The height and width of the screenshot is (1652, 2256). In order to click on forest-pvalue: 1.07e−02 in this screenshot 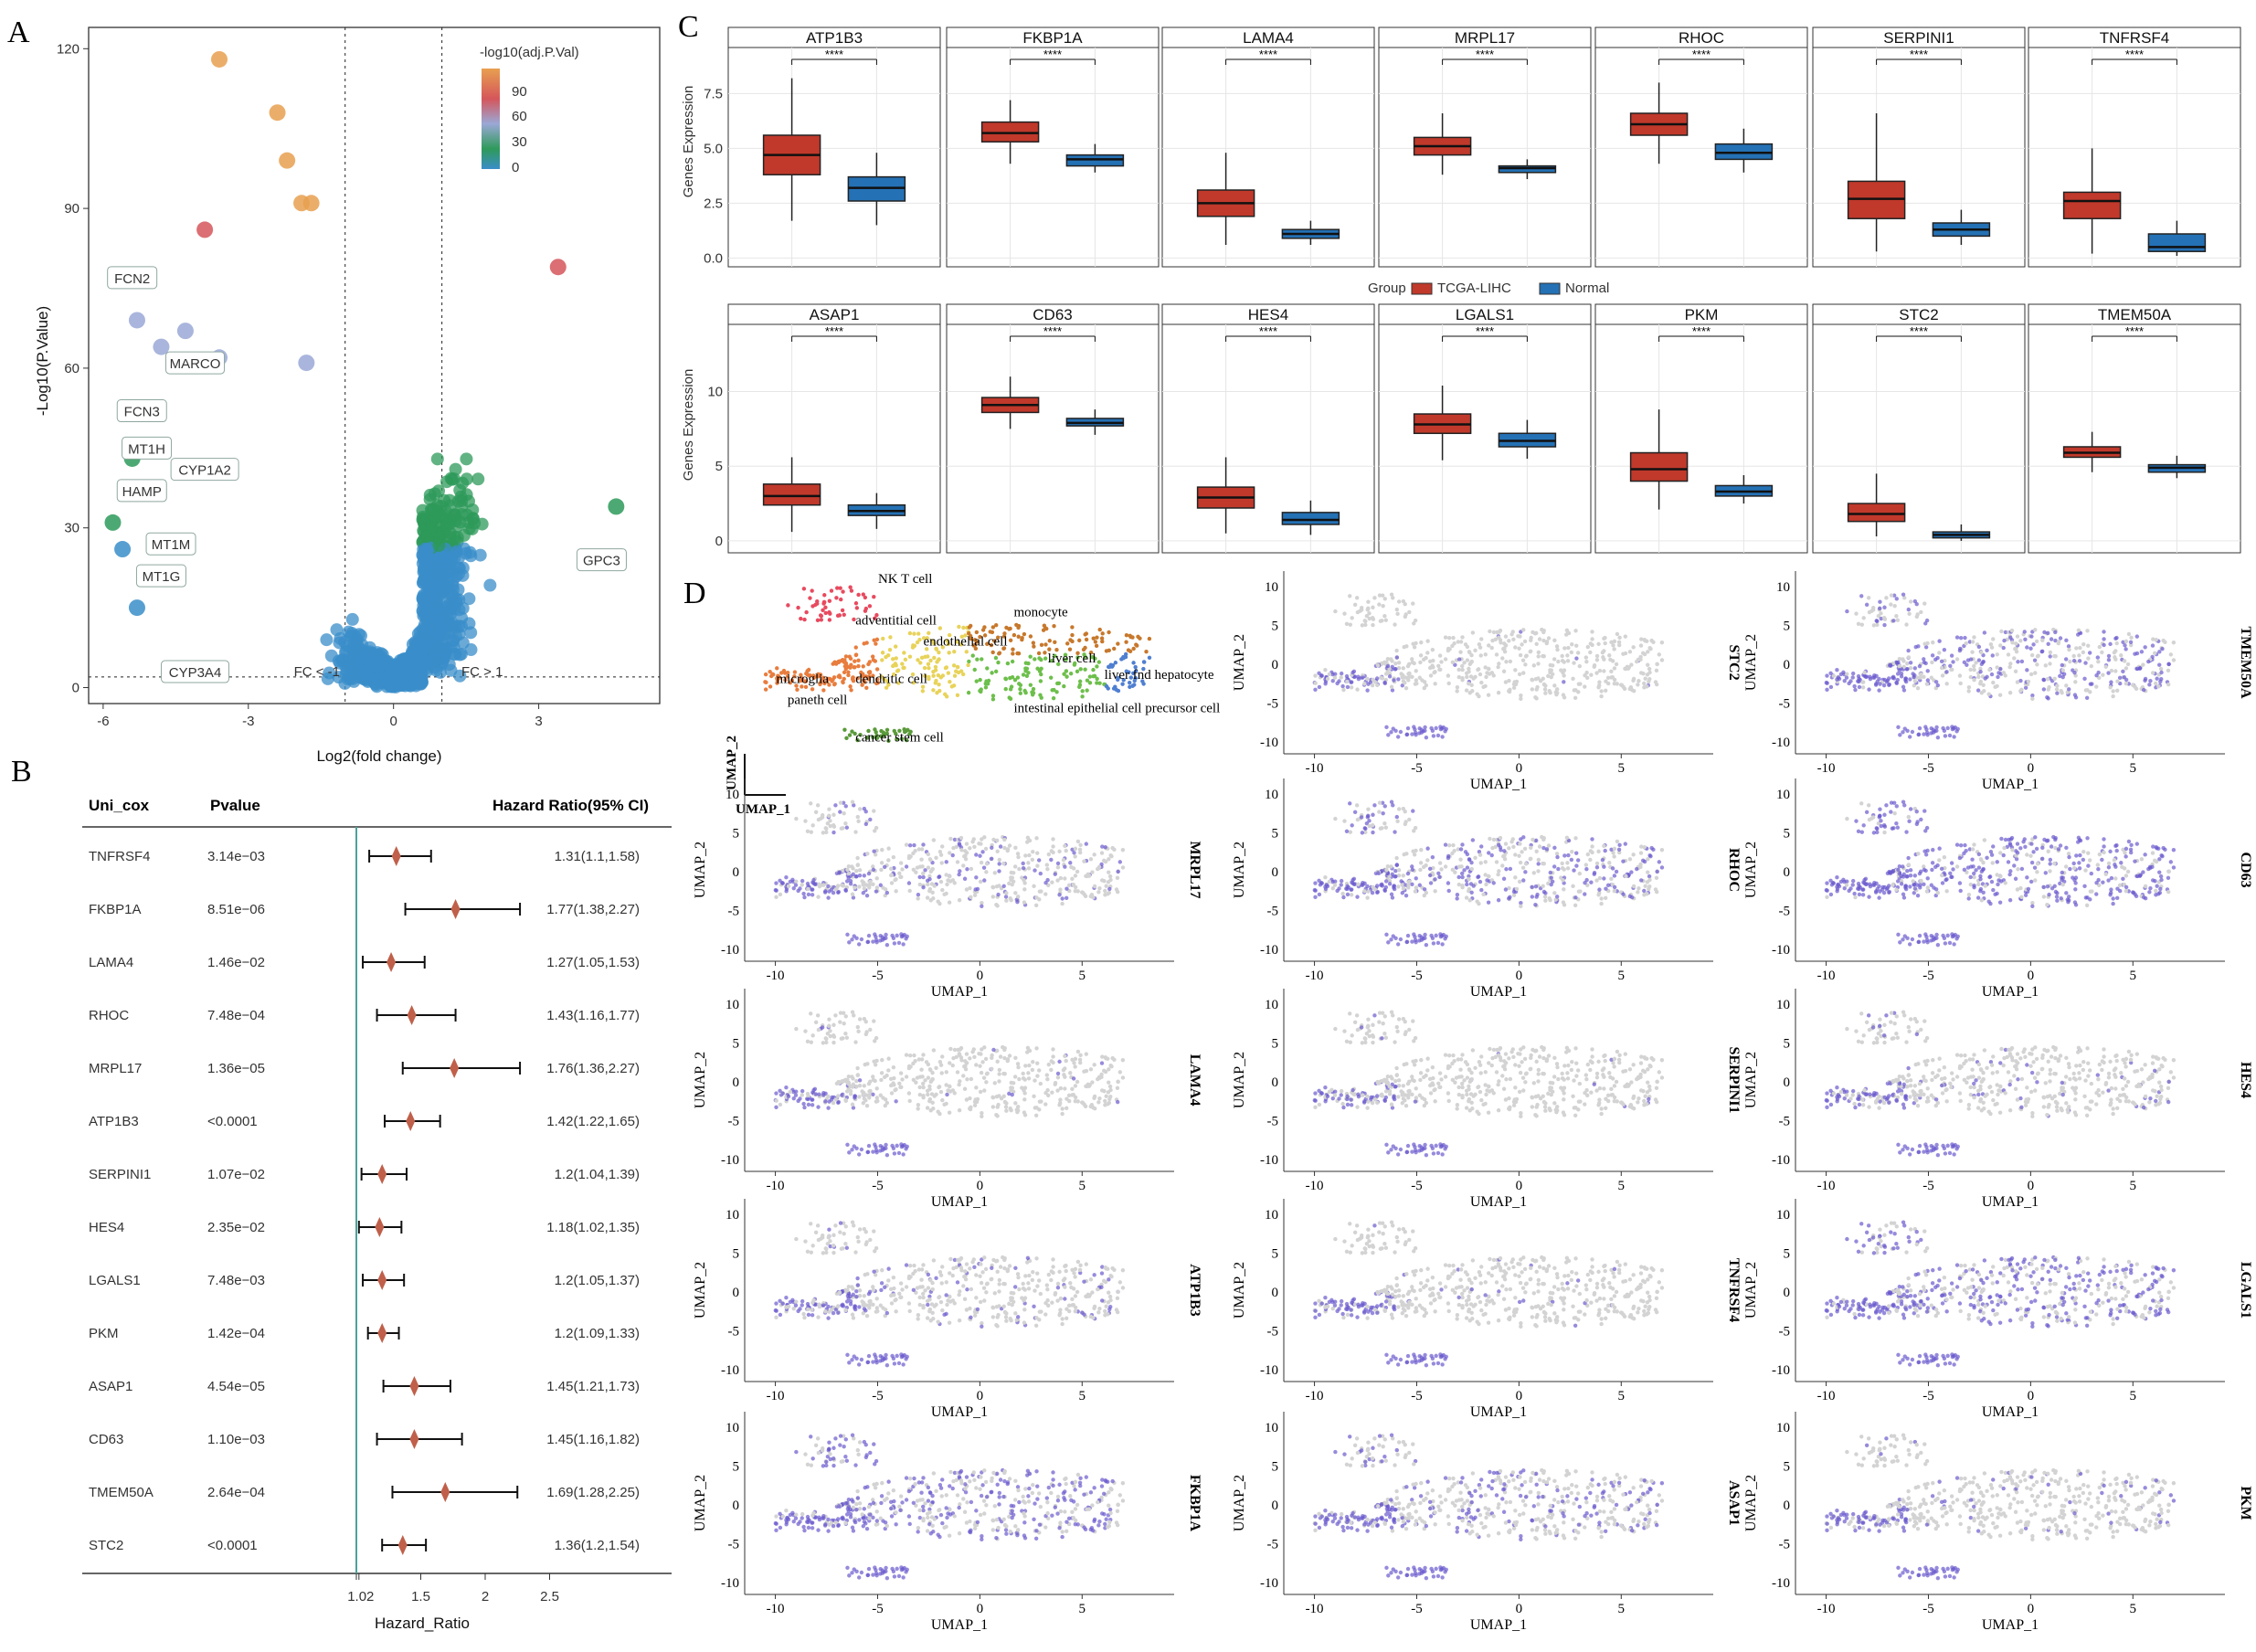, I will do `click(236, 1174)`.